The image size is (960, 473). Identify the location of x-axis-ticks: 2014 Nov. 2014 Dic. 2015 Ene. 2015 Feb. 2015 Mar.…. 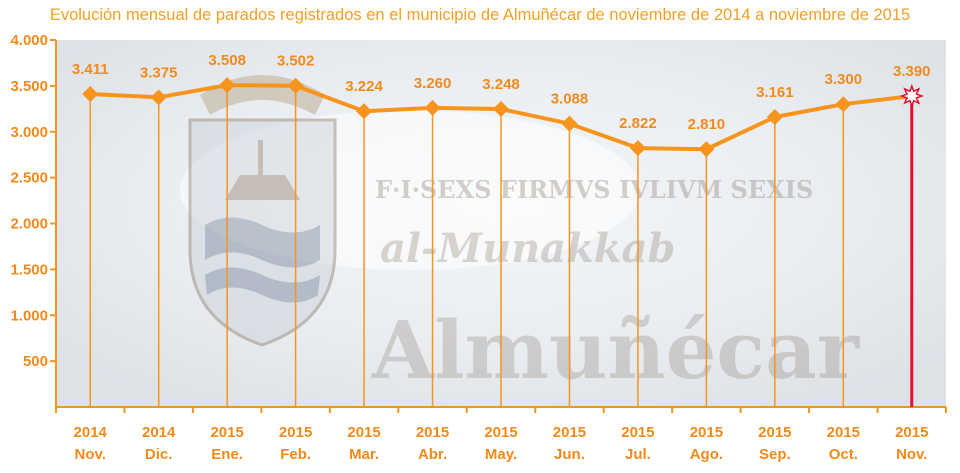
(501, 435).